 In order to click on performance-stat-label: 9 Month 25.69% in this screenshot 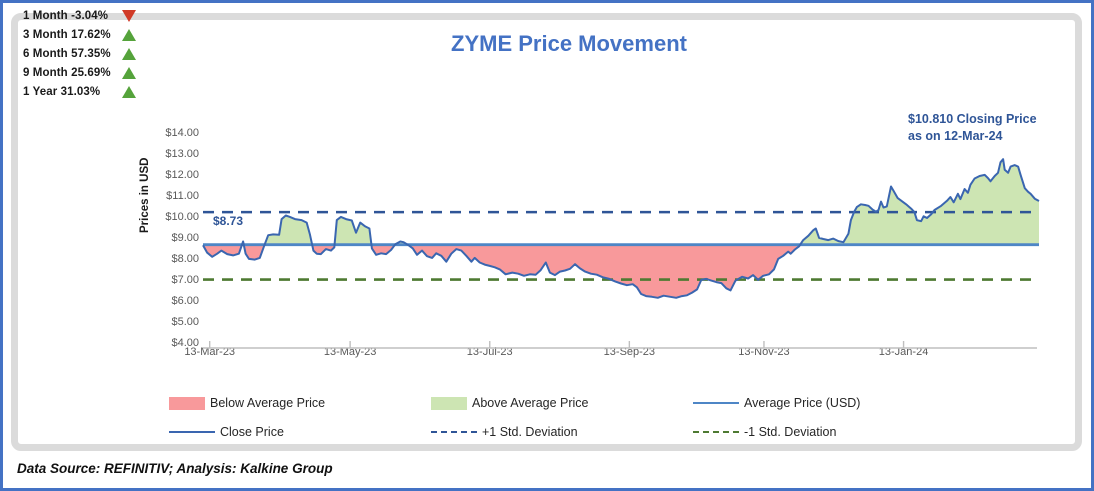, I will do `click(67, 72)`.